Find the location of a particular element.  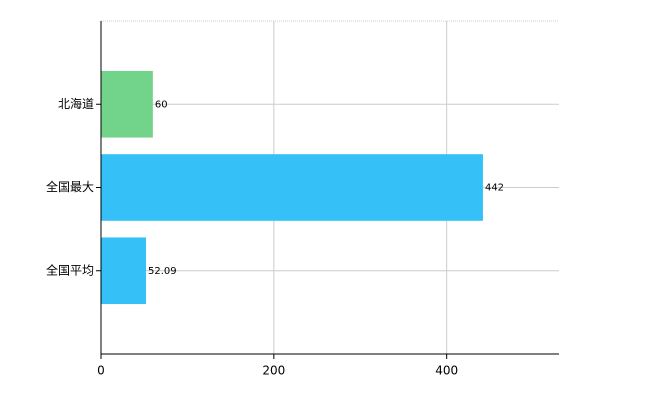

data-label: 442 is located at coordinates (494, 188).